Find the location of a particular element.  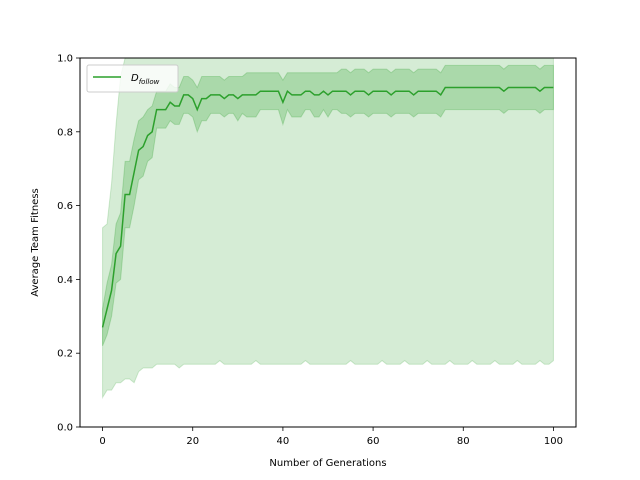

x-axis: 0 20 40 60 80 100 is located at coordinates (331, 437).